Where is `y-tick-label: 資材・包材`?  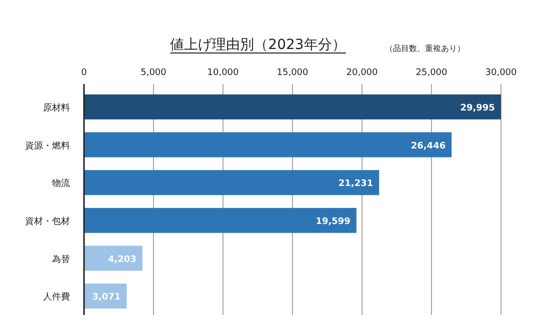
y-tick-label: 資材・包材 is located at coordinates (47, 221).